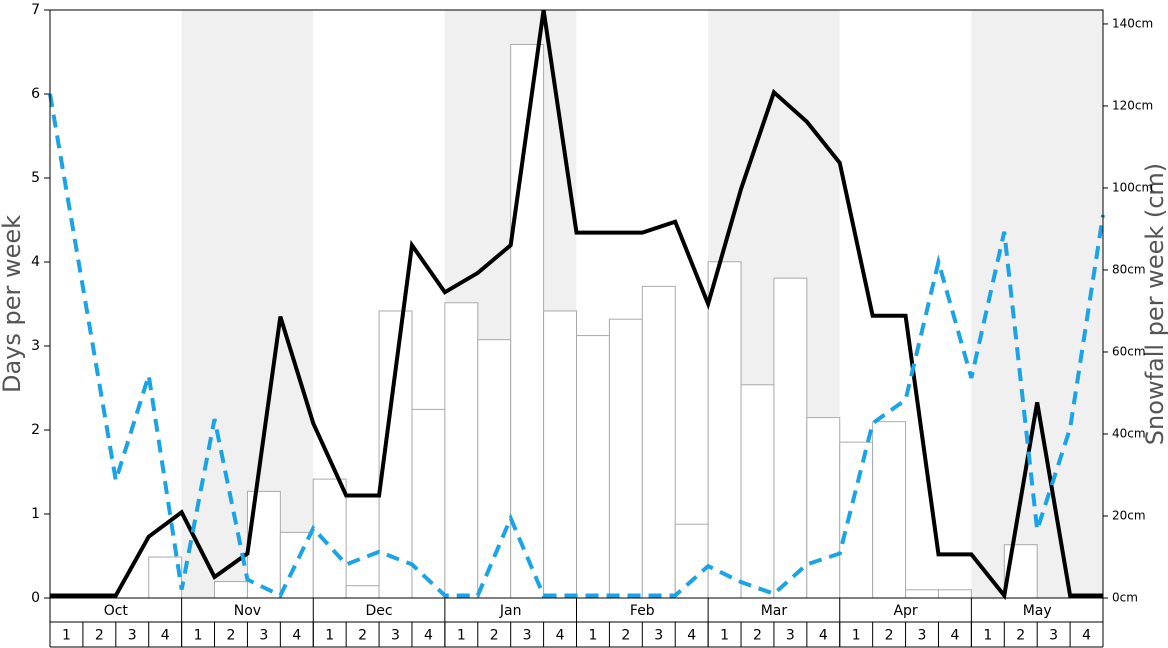 This screenshot has height=648, width=1168. Describe the element at coordinates (35, 178) in the screenshot. I see `y-tick-label: 5` at that location.